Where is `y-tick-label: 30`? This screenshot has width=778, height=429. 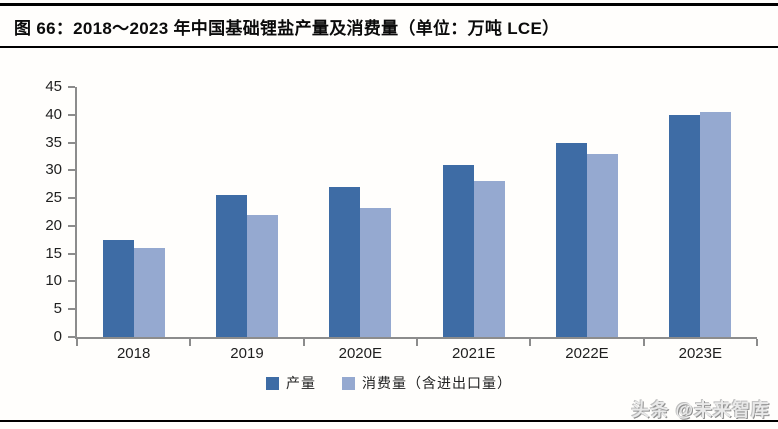 y-tick-label: 30 is located at coordinates (53, 170).